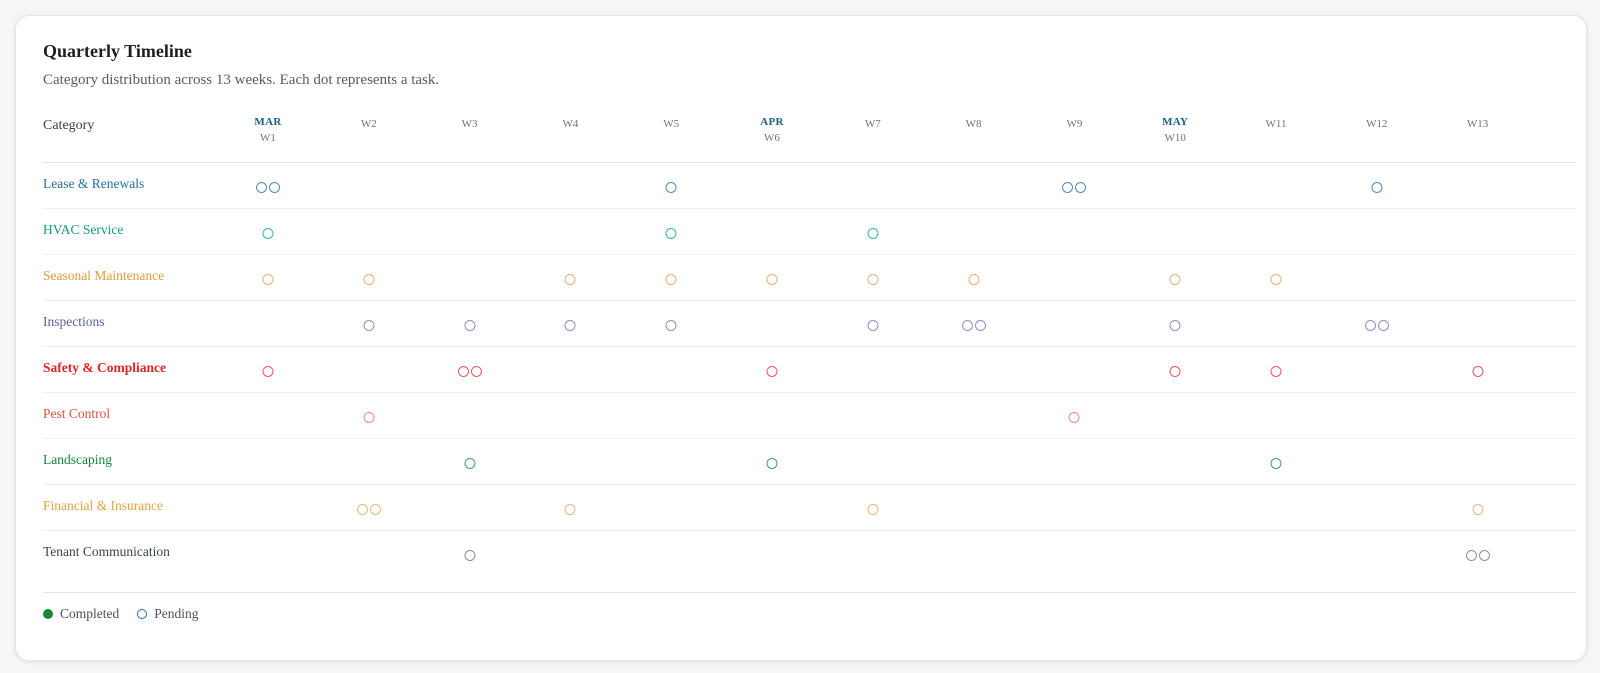 The width and height of the screenshot is (1600, 673). Describe the element at coordinates (77, 413) in the screenshot. I see `category-label: Pest Control` at that location.